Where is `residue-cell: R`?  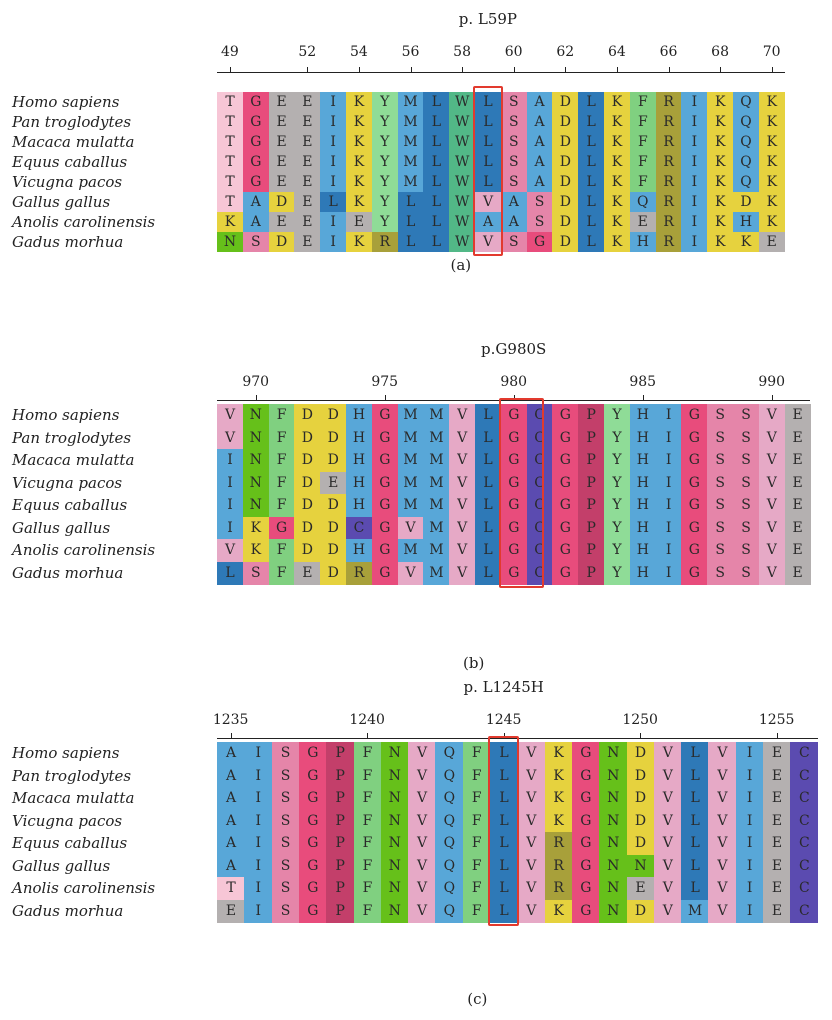
residue-cell: R is located at coordinates (359, 573).